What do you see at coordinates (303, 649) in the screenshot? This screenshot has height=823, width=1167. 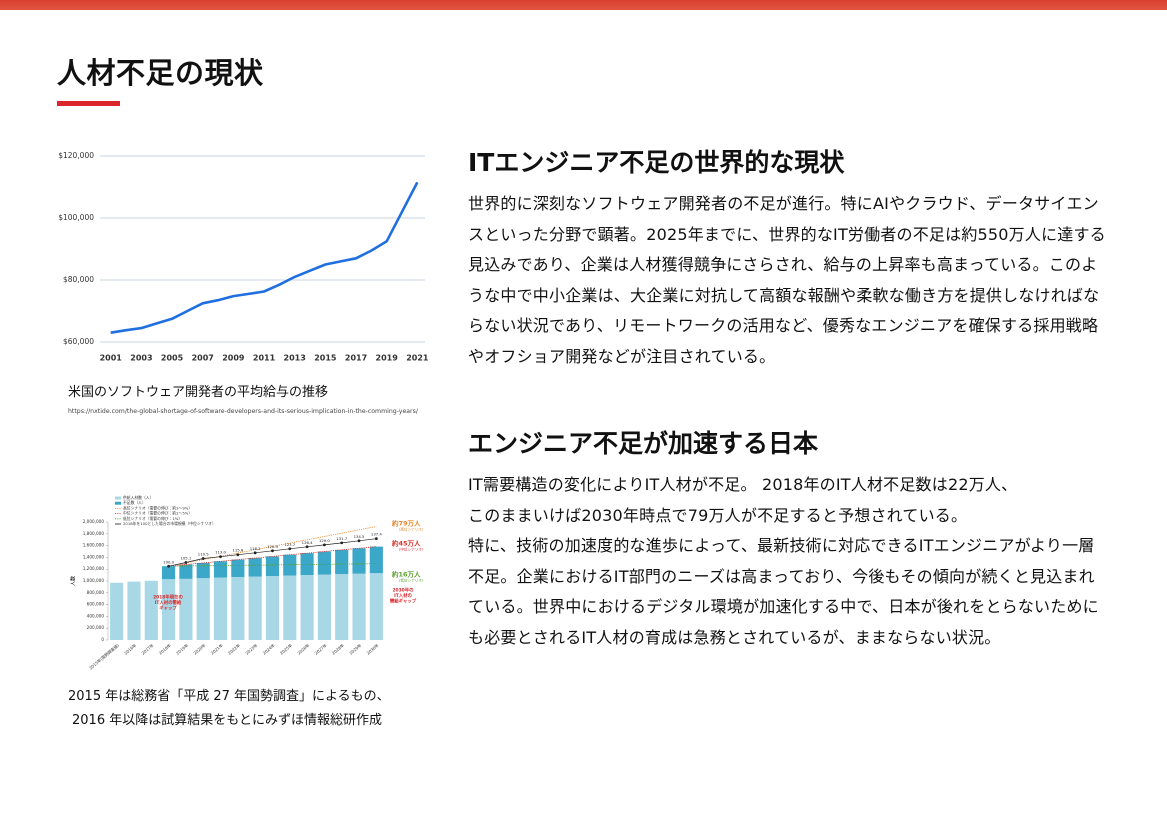 I see `x-tick-label: 2026年` at bounding box center [303, 649].